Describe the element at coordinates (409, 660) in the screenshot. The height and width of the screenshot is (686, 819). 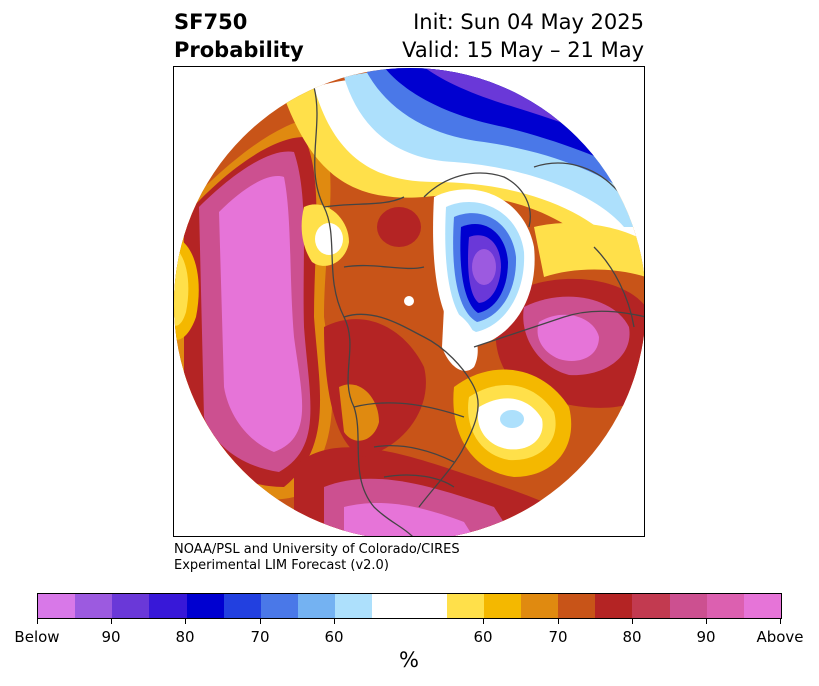
I see `colorbar-unit-label: %` at that location.